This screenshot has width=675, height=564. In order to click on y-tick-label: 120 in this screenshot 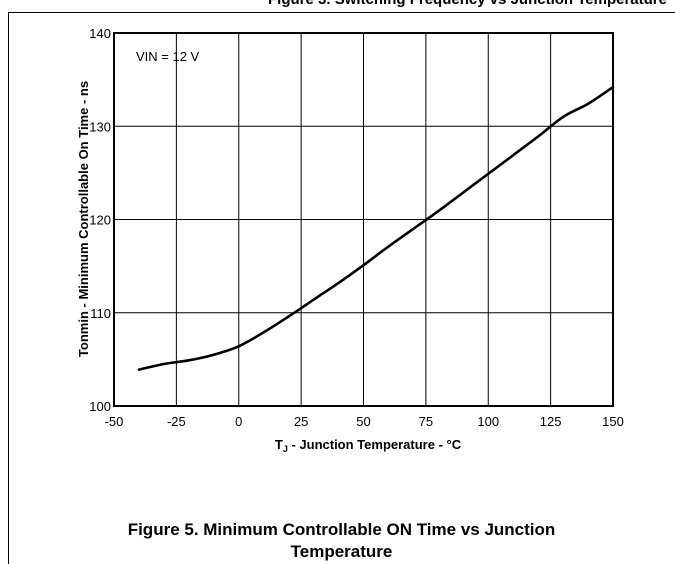, I will do `click(100, 220)`.